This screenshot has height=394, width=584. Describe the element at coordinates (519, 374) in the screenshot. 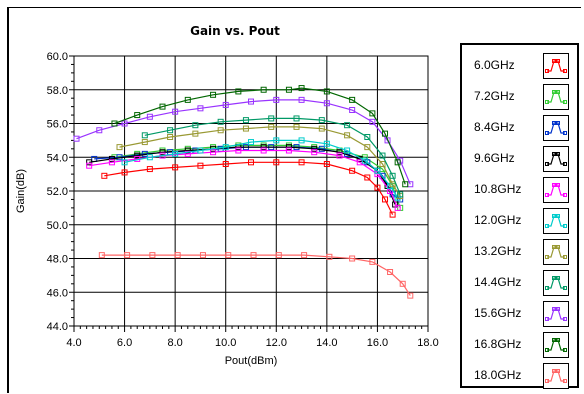

I see `legend-item: 18.0GHz` at that location.